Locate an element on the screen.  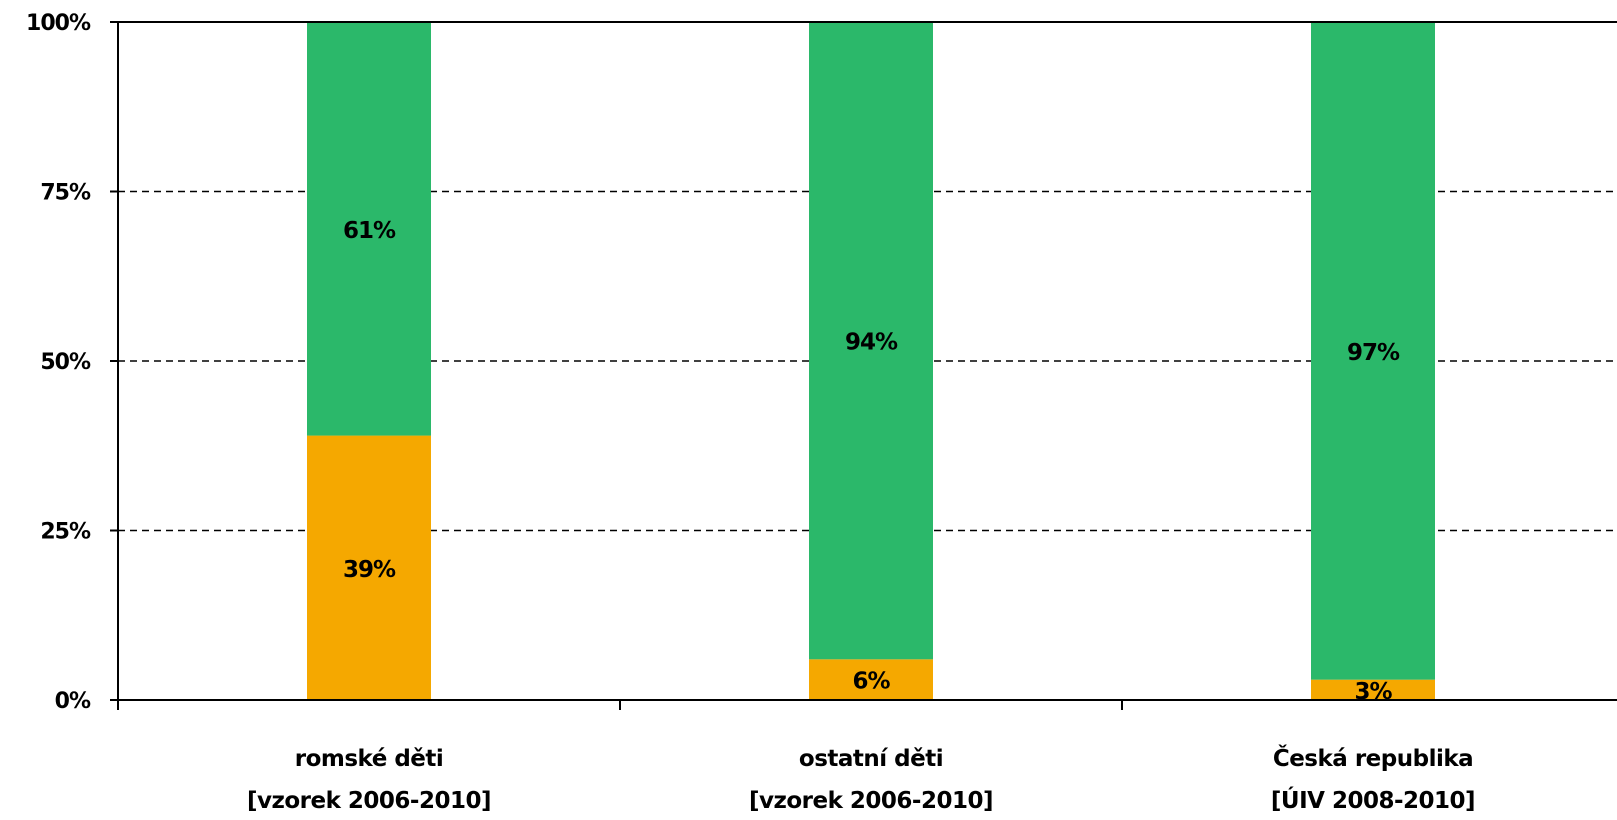
y-tick-label: 75% is located at coordinates (65, 193).